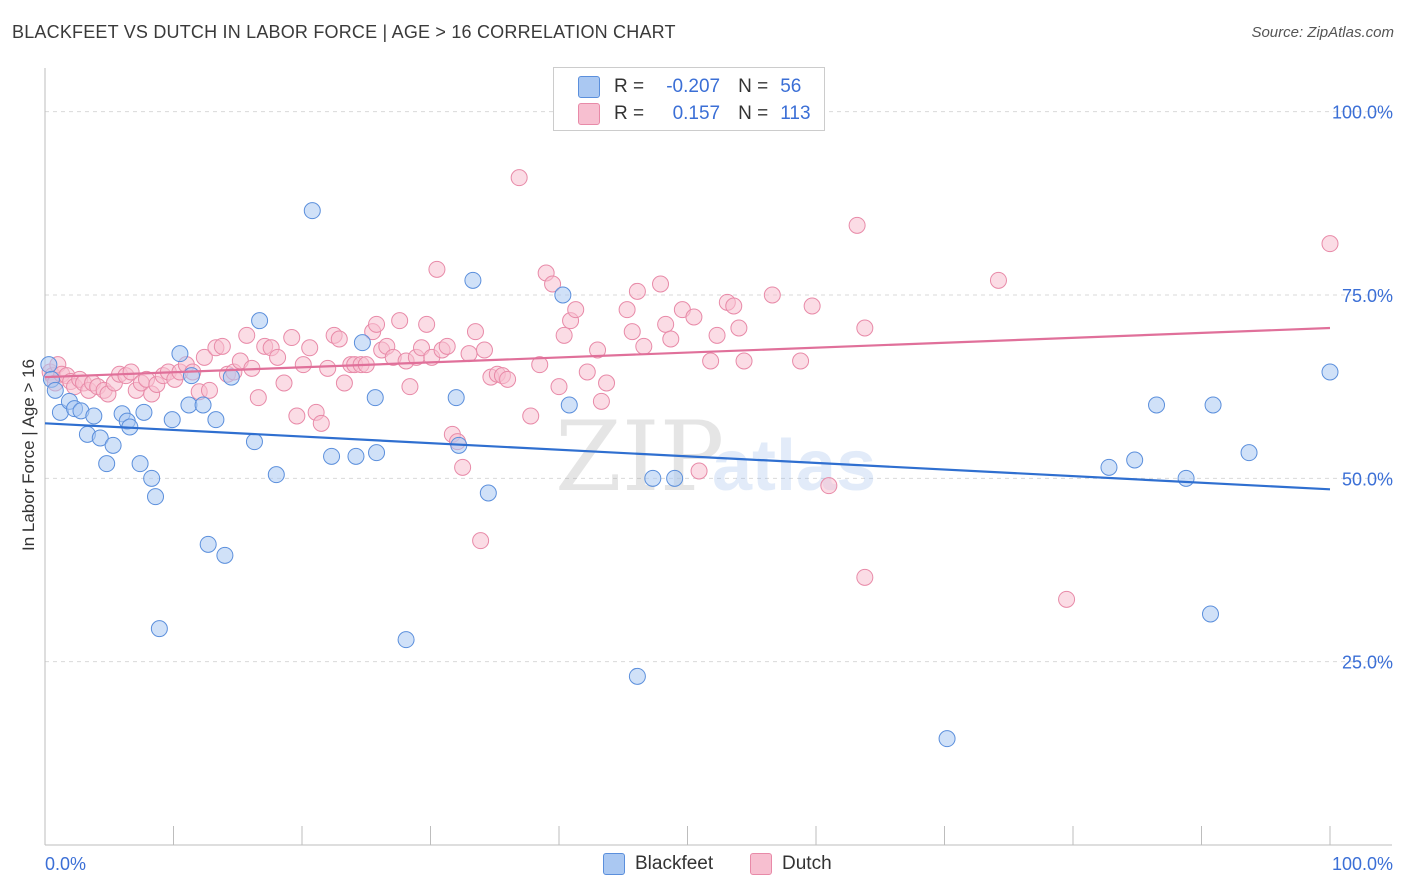  I want to click on dutch-legend-swatch, so click(761, 864).